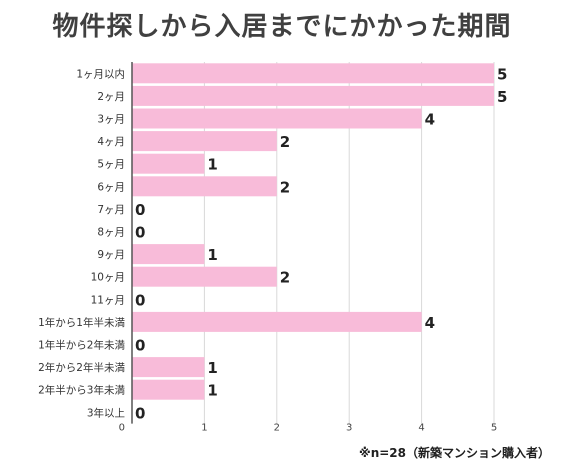  I want to click on category-label: 1年半から2年未満, so click(81, 345).